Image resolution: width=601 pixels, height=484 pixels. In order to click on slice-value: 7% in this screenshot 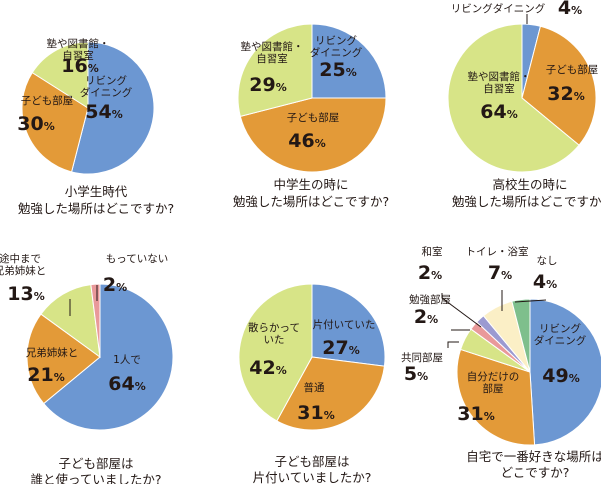, I will do `click(500, 273)`.